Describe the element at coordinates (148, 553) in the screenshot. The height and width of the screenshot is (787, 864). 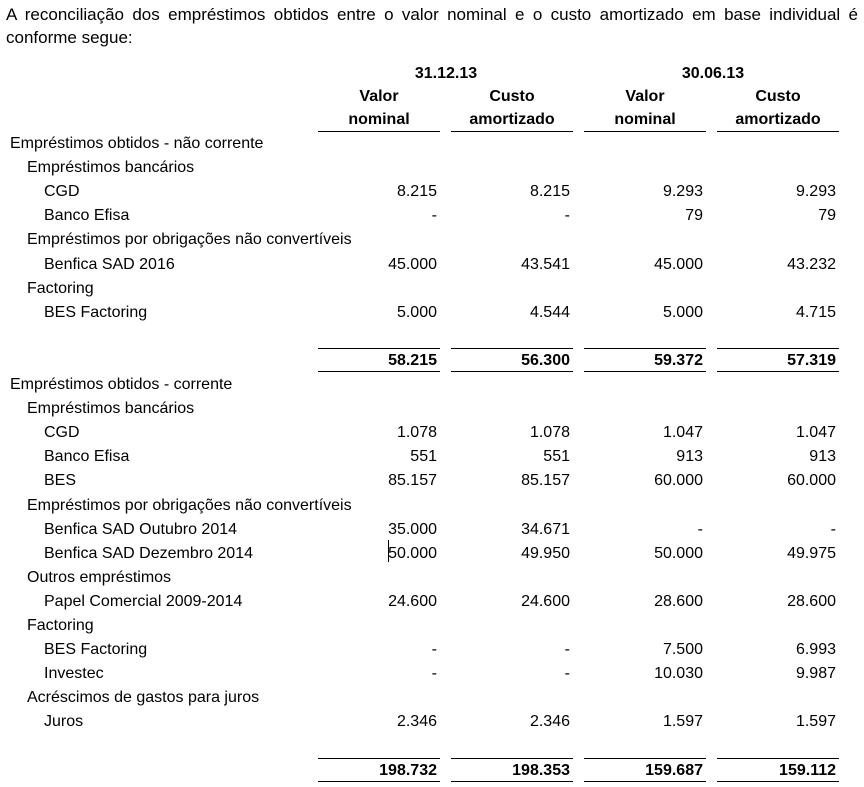
I see `item-label: Benfica SAD Dezembro 2014` at that location.